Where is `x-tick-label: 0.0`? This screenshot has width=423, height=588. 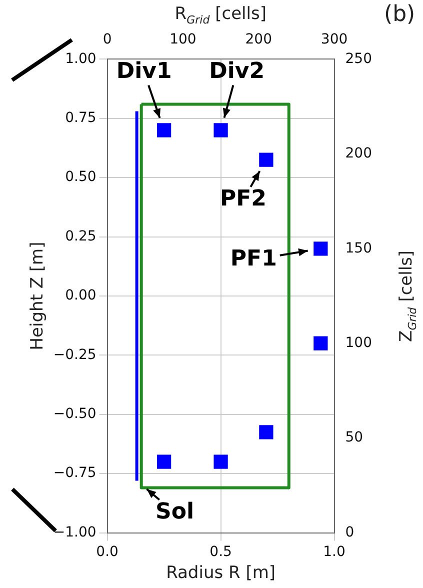 x-tick-label: 0.0 is located at coordinates (107, 552).